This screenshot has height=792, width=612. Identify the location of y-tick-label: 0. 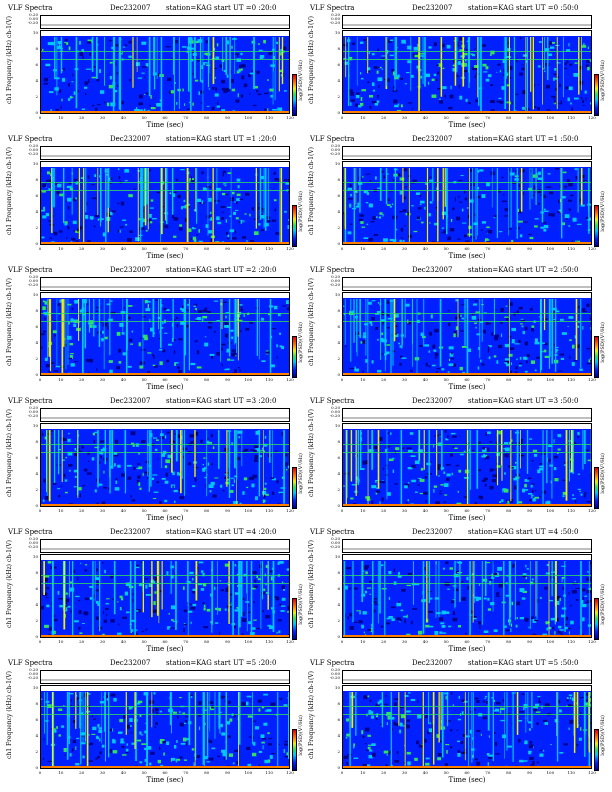
(338, 505).